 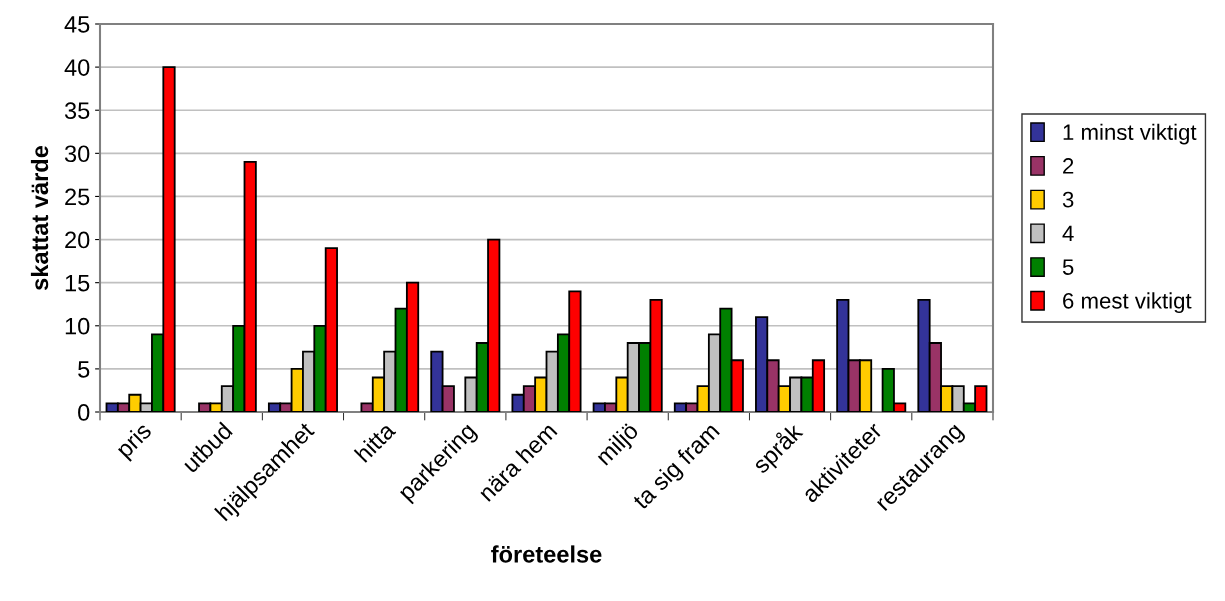 I want to click on y-tick-label: 30, so click(x=77, y=154).